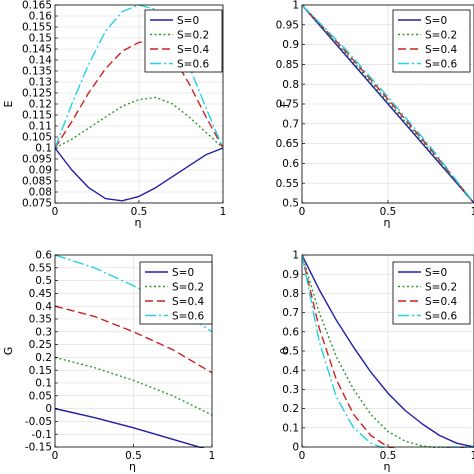  What do you see at coordinates (42, 435) in the screenshot?
I see `y-tick-label: -0.1` at bounding box center [42, 435].